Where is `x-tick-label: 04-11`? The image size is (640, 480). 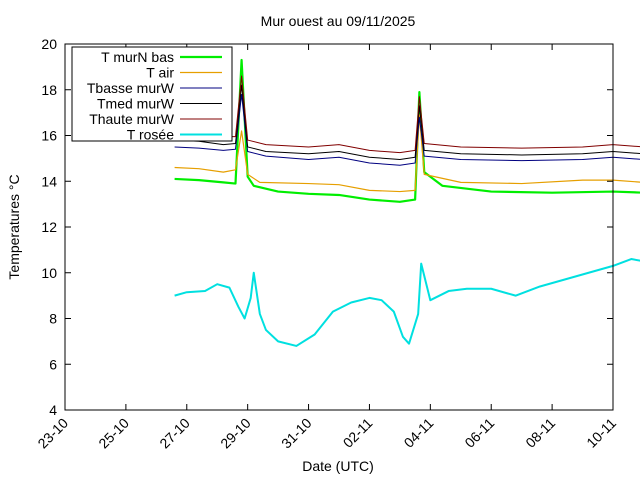 x-tick-label: 04-11 is located at coordinates (419, 433).